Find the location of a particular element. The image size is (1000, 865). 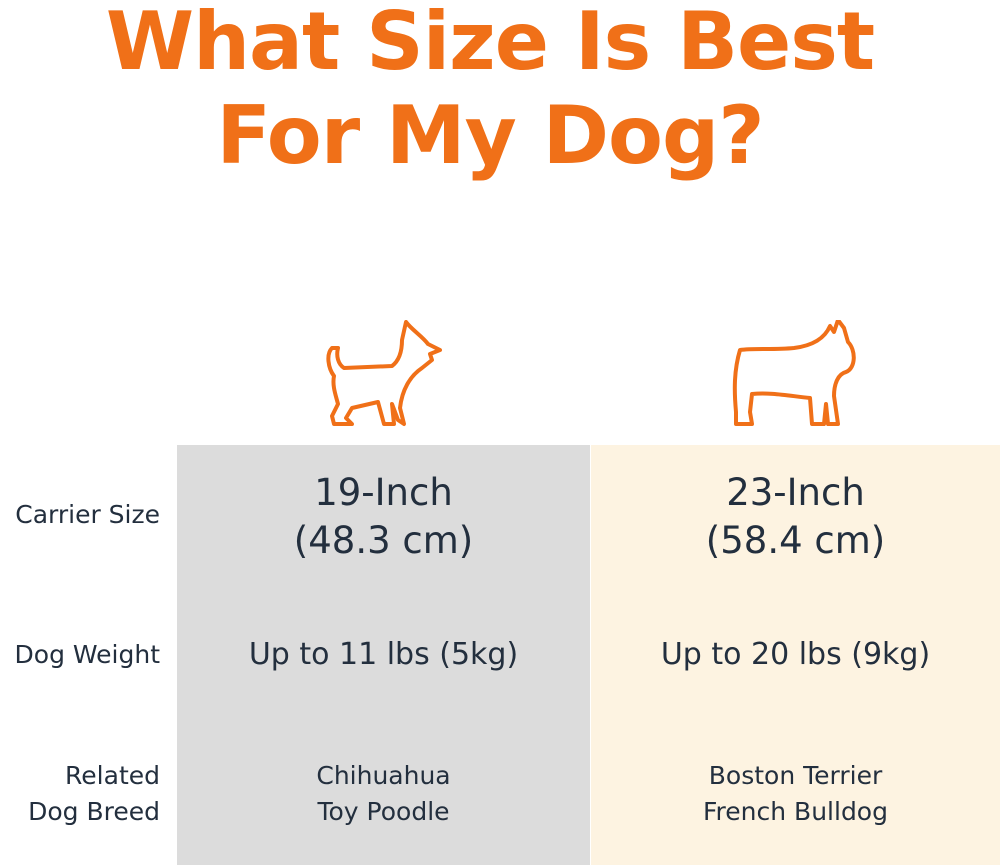

weight: Up to 20 lbs (9kg) is located at coordinates (795, 654).